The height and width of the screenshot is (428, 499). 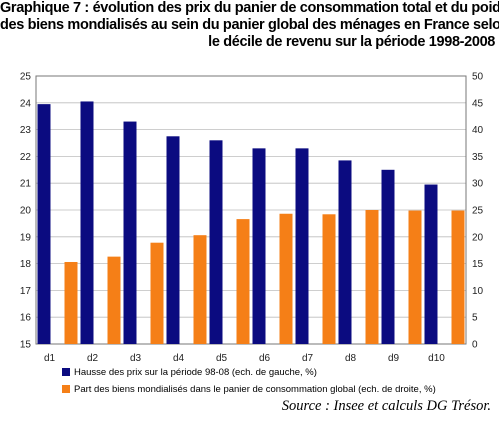 What do you see at coordinates (200, 289) in the screenshot?
I see `bar-globalized-share-d4` at bounding box center [200, 289].